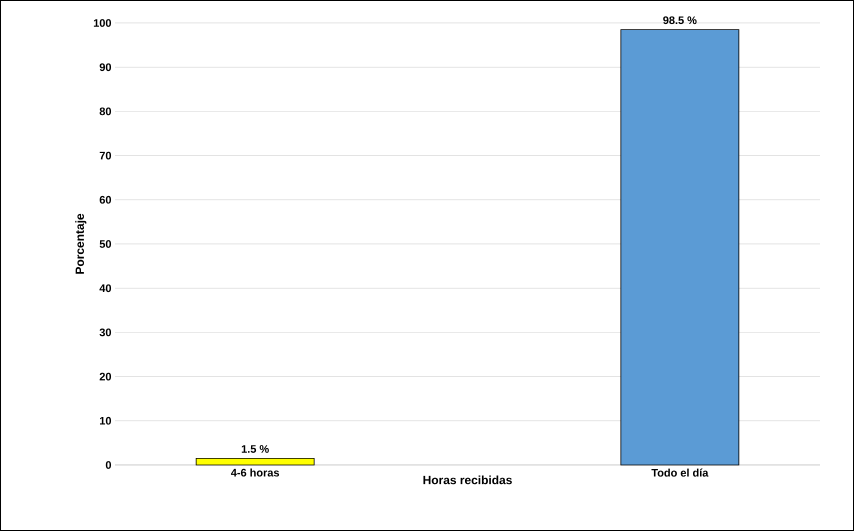 This screenshot has height=531, width=854. Describe the element at coordinates (255, 472) in the screenshot. I see `x-tick-label: 4-6 horas` at that location.